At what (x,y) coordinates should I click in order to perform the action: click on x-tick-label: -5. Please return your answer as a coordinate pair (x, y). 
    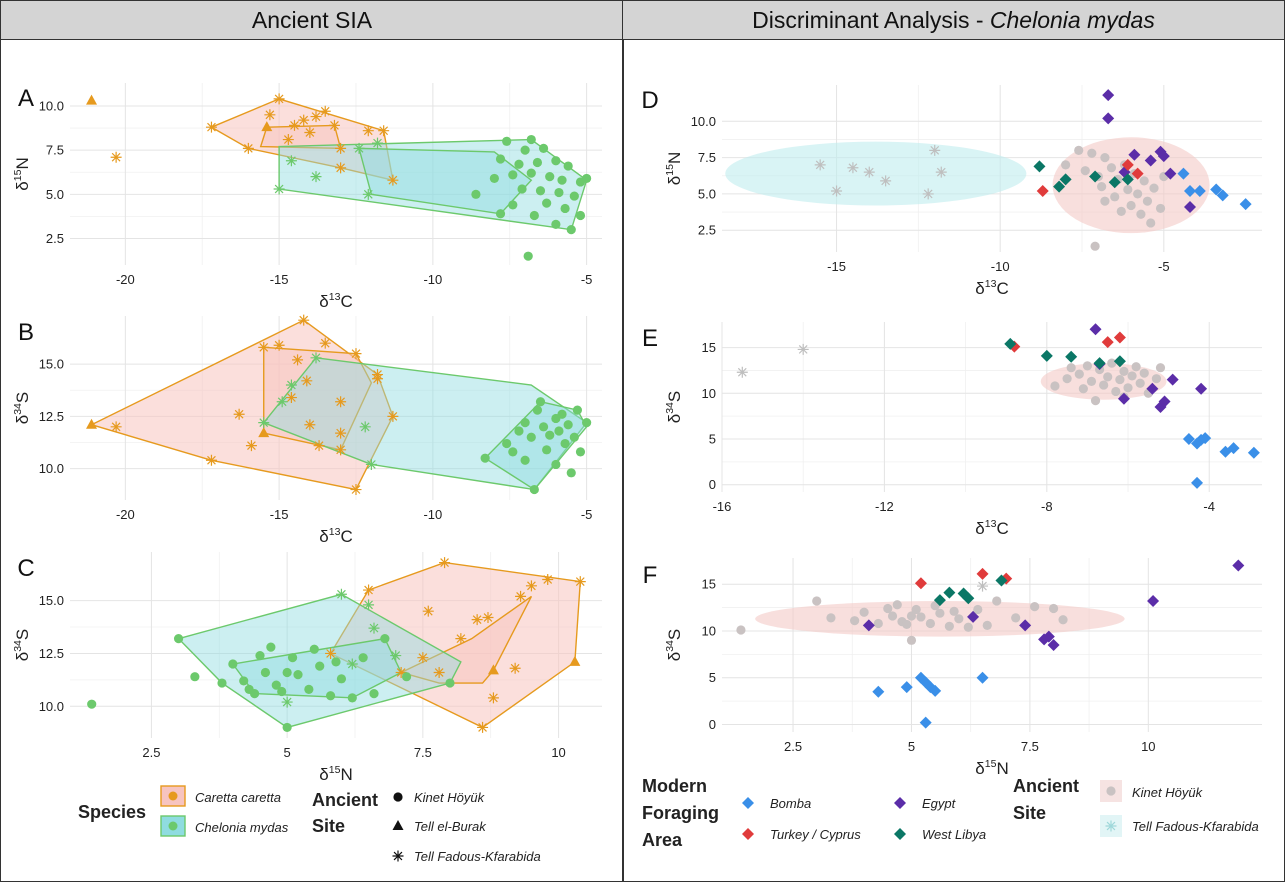
    Looking at the image, I should click on (1164, 266).